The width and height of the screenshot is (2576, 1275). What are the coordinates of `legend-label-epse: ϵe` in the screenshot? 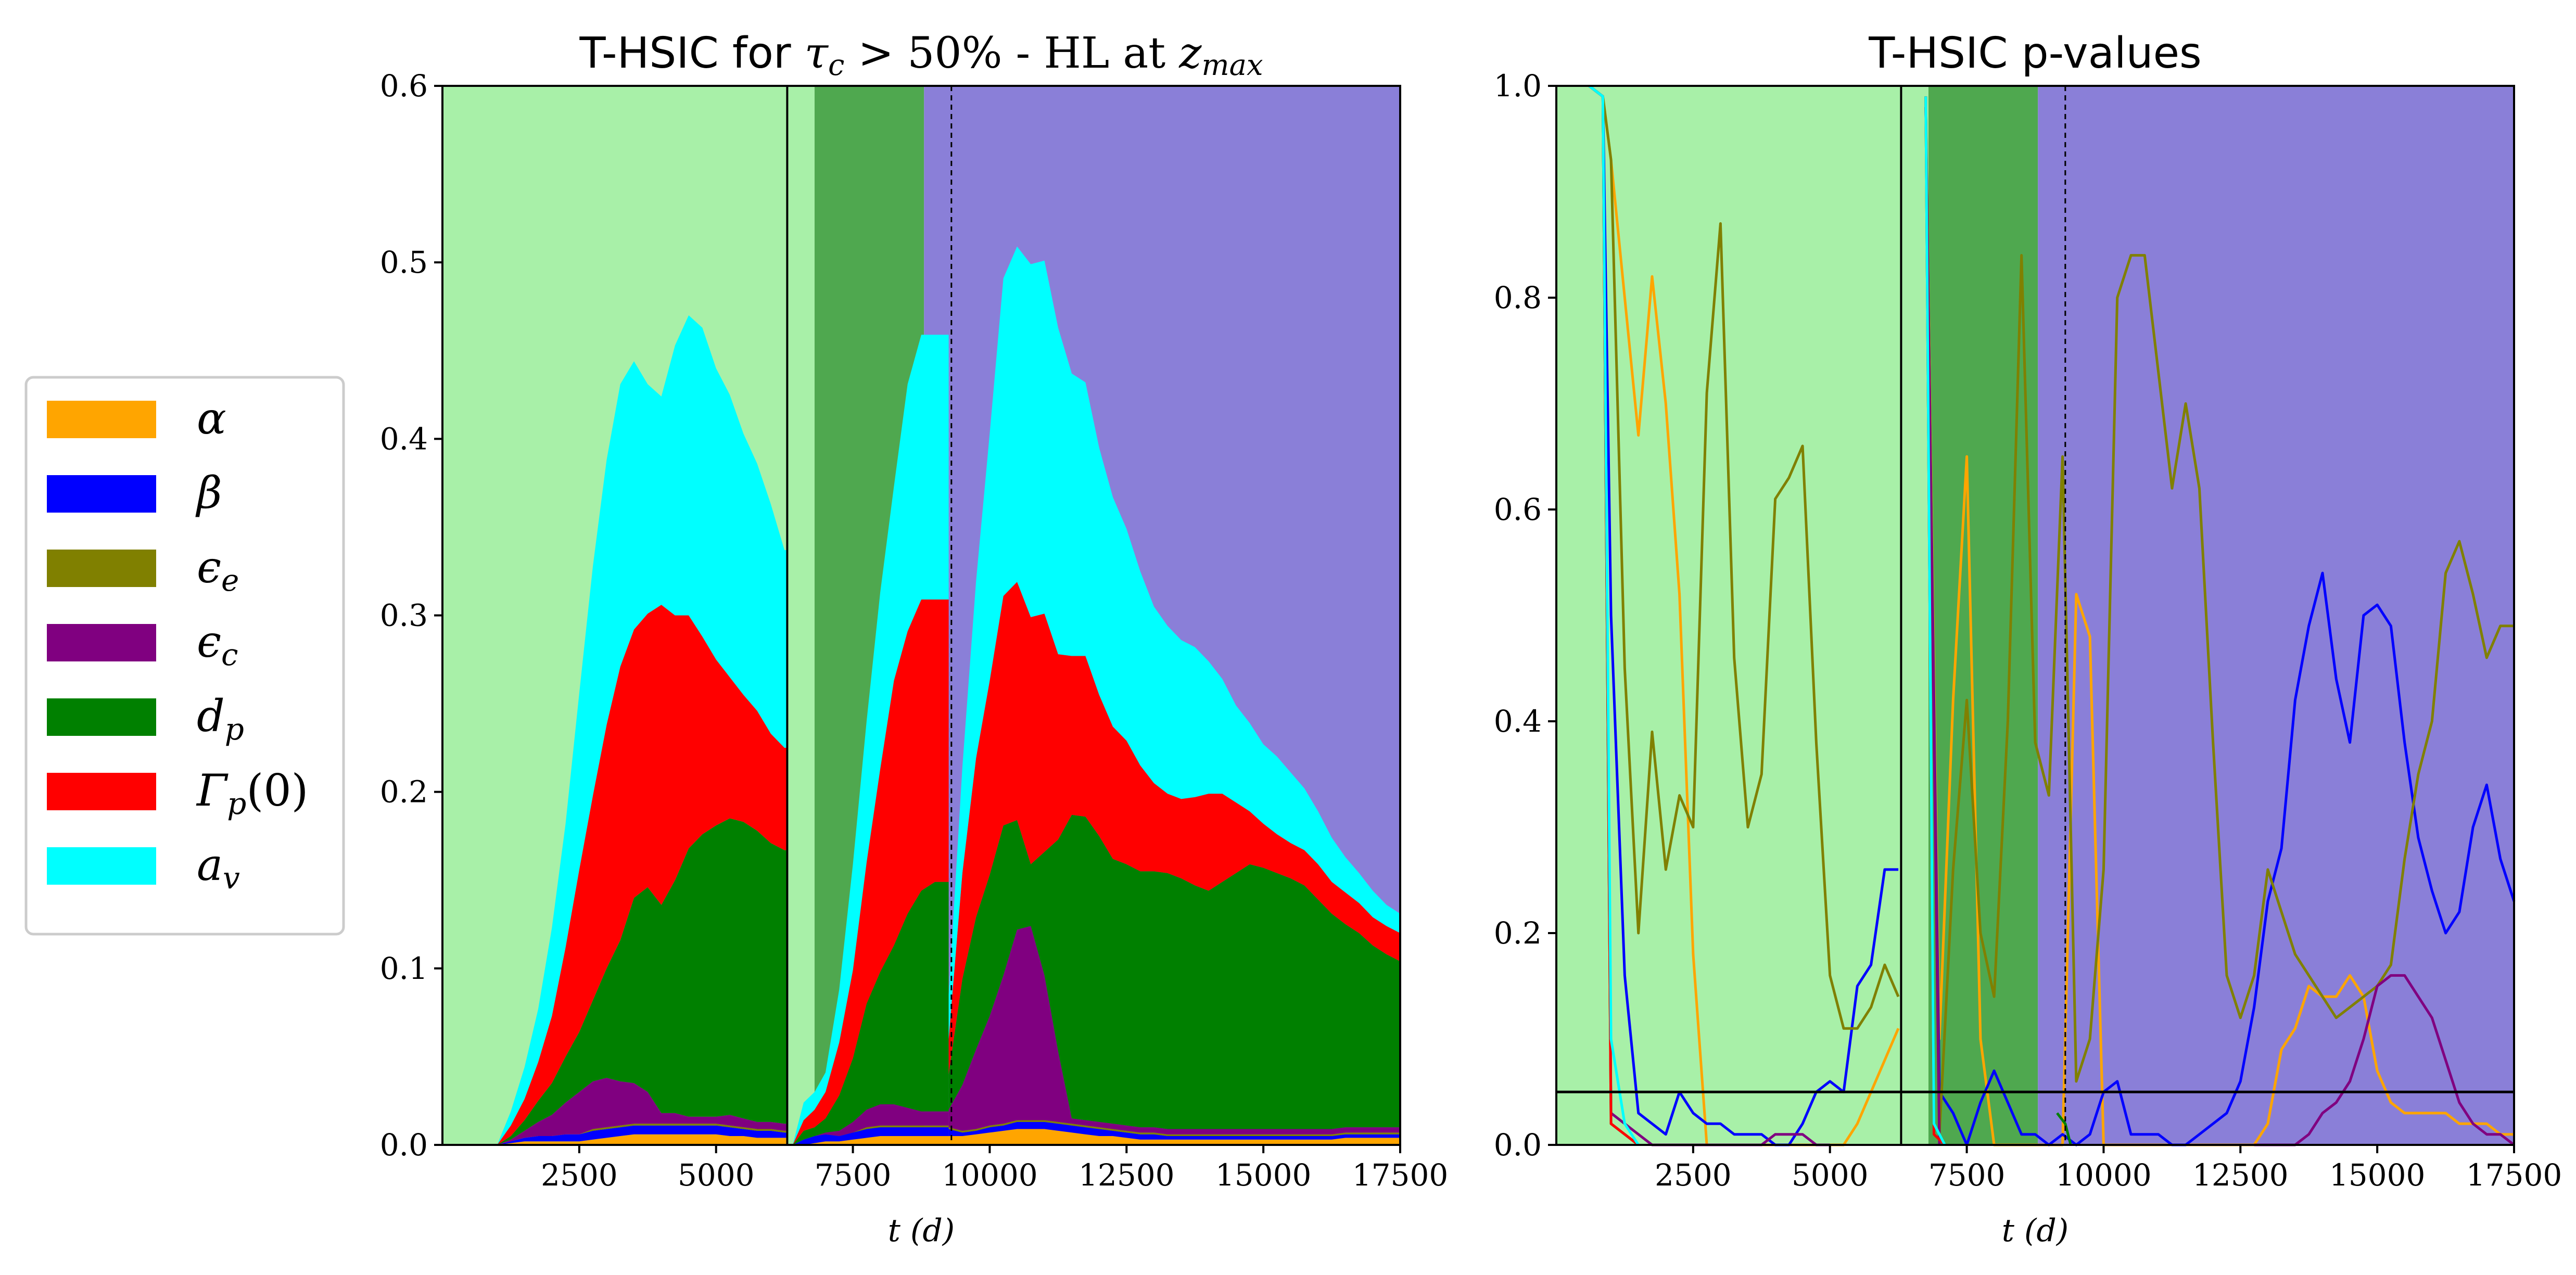 It's located at (218, 570).